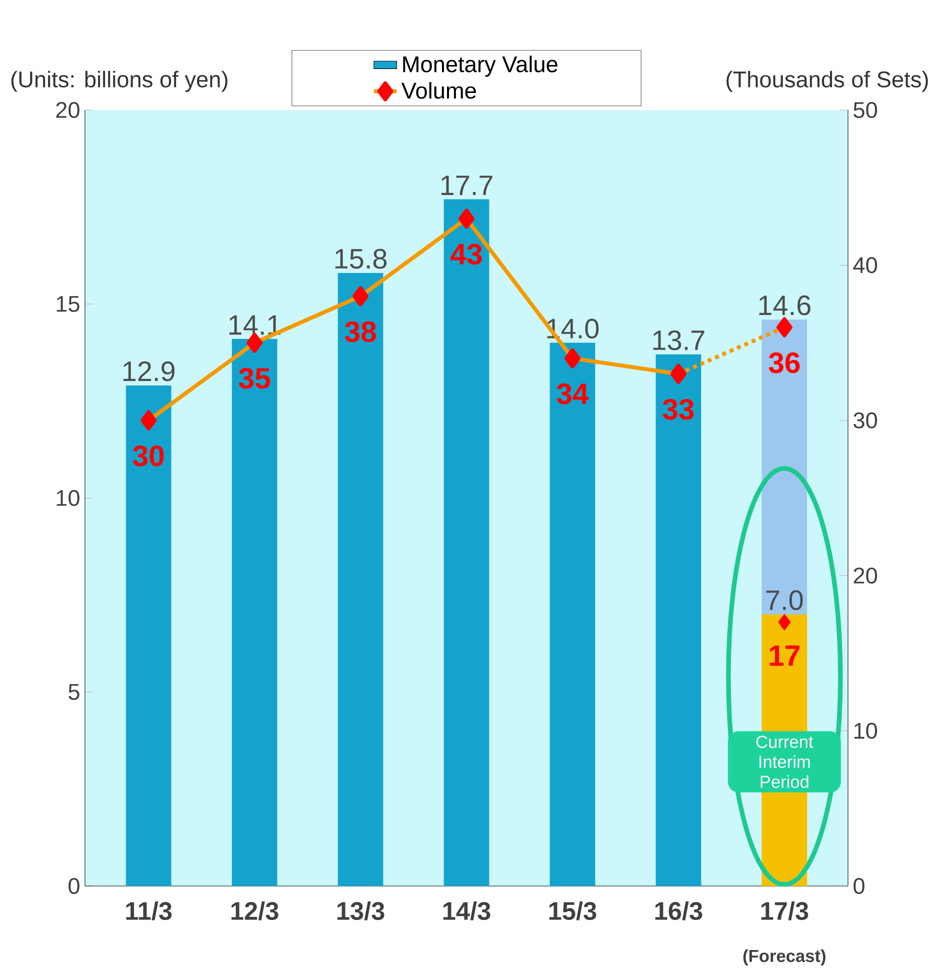 Image resolution: width=938 pixels, height=971 pixels. I want to click on y2-tick-label: 50, so click(866, 110).